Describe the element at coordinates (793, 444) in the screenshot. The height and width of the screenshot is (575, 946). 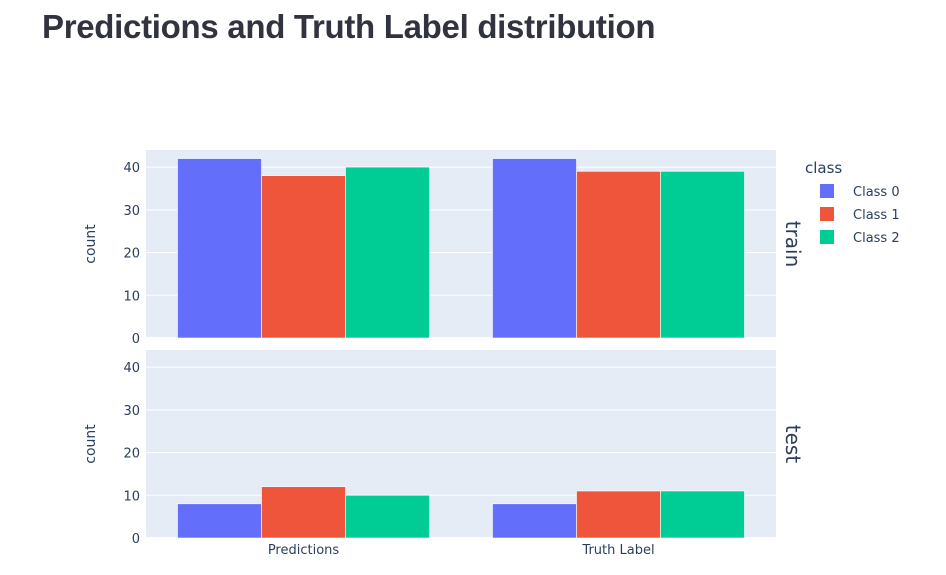
I see `facet-label-test: test` at that location.